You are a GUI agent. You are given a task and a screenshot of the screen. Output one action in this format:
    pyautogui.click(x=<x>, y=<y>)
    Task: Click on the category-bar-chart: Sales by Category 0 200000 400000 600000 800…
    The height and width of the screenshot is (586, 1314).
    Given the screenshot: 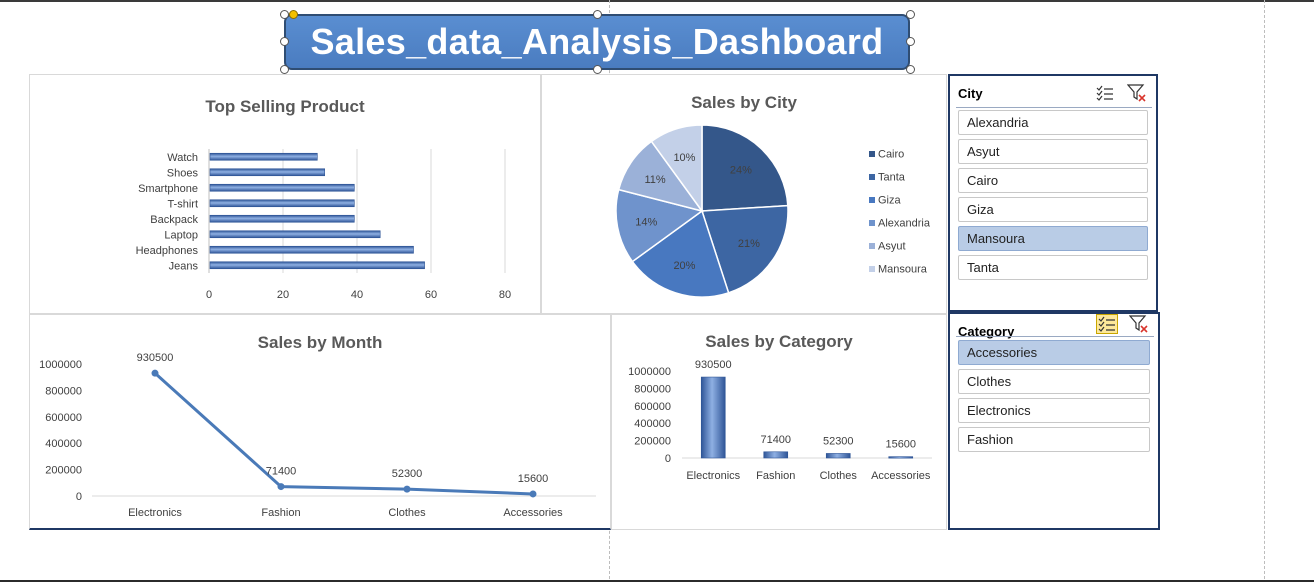 What is the action you would take?
    pyautogui.click(x=779, y=422)
    